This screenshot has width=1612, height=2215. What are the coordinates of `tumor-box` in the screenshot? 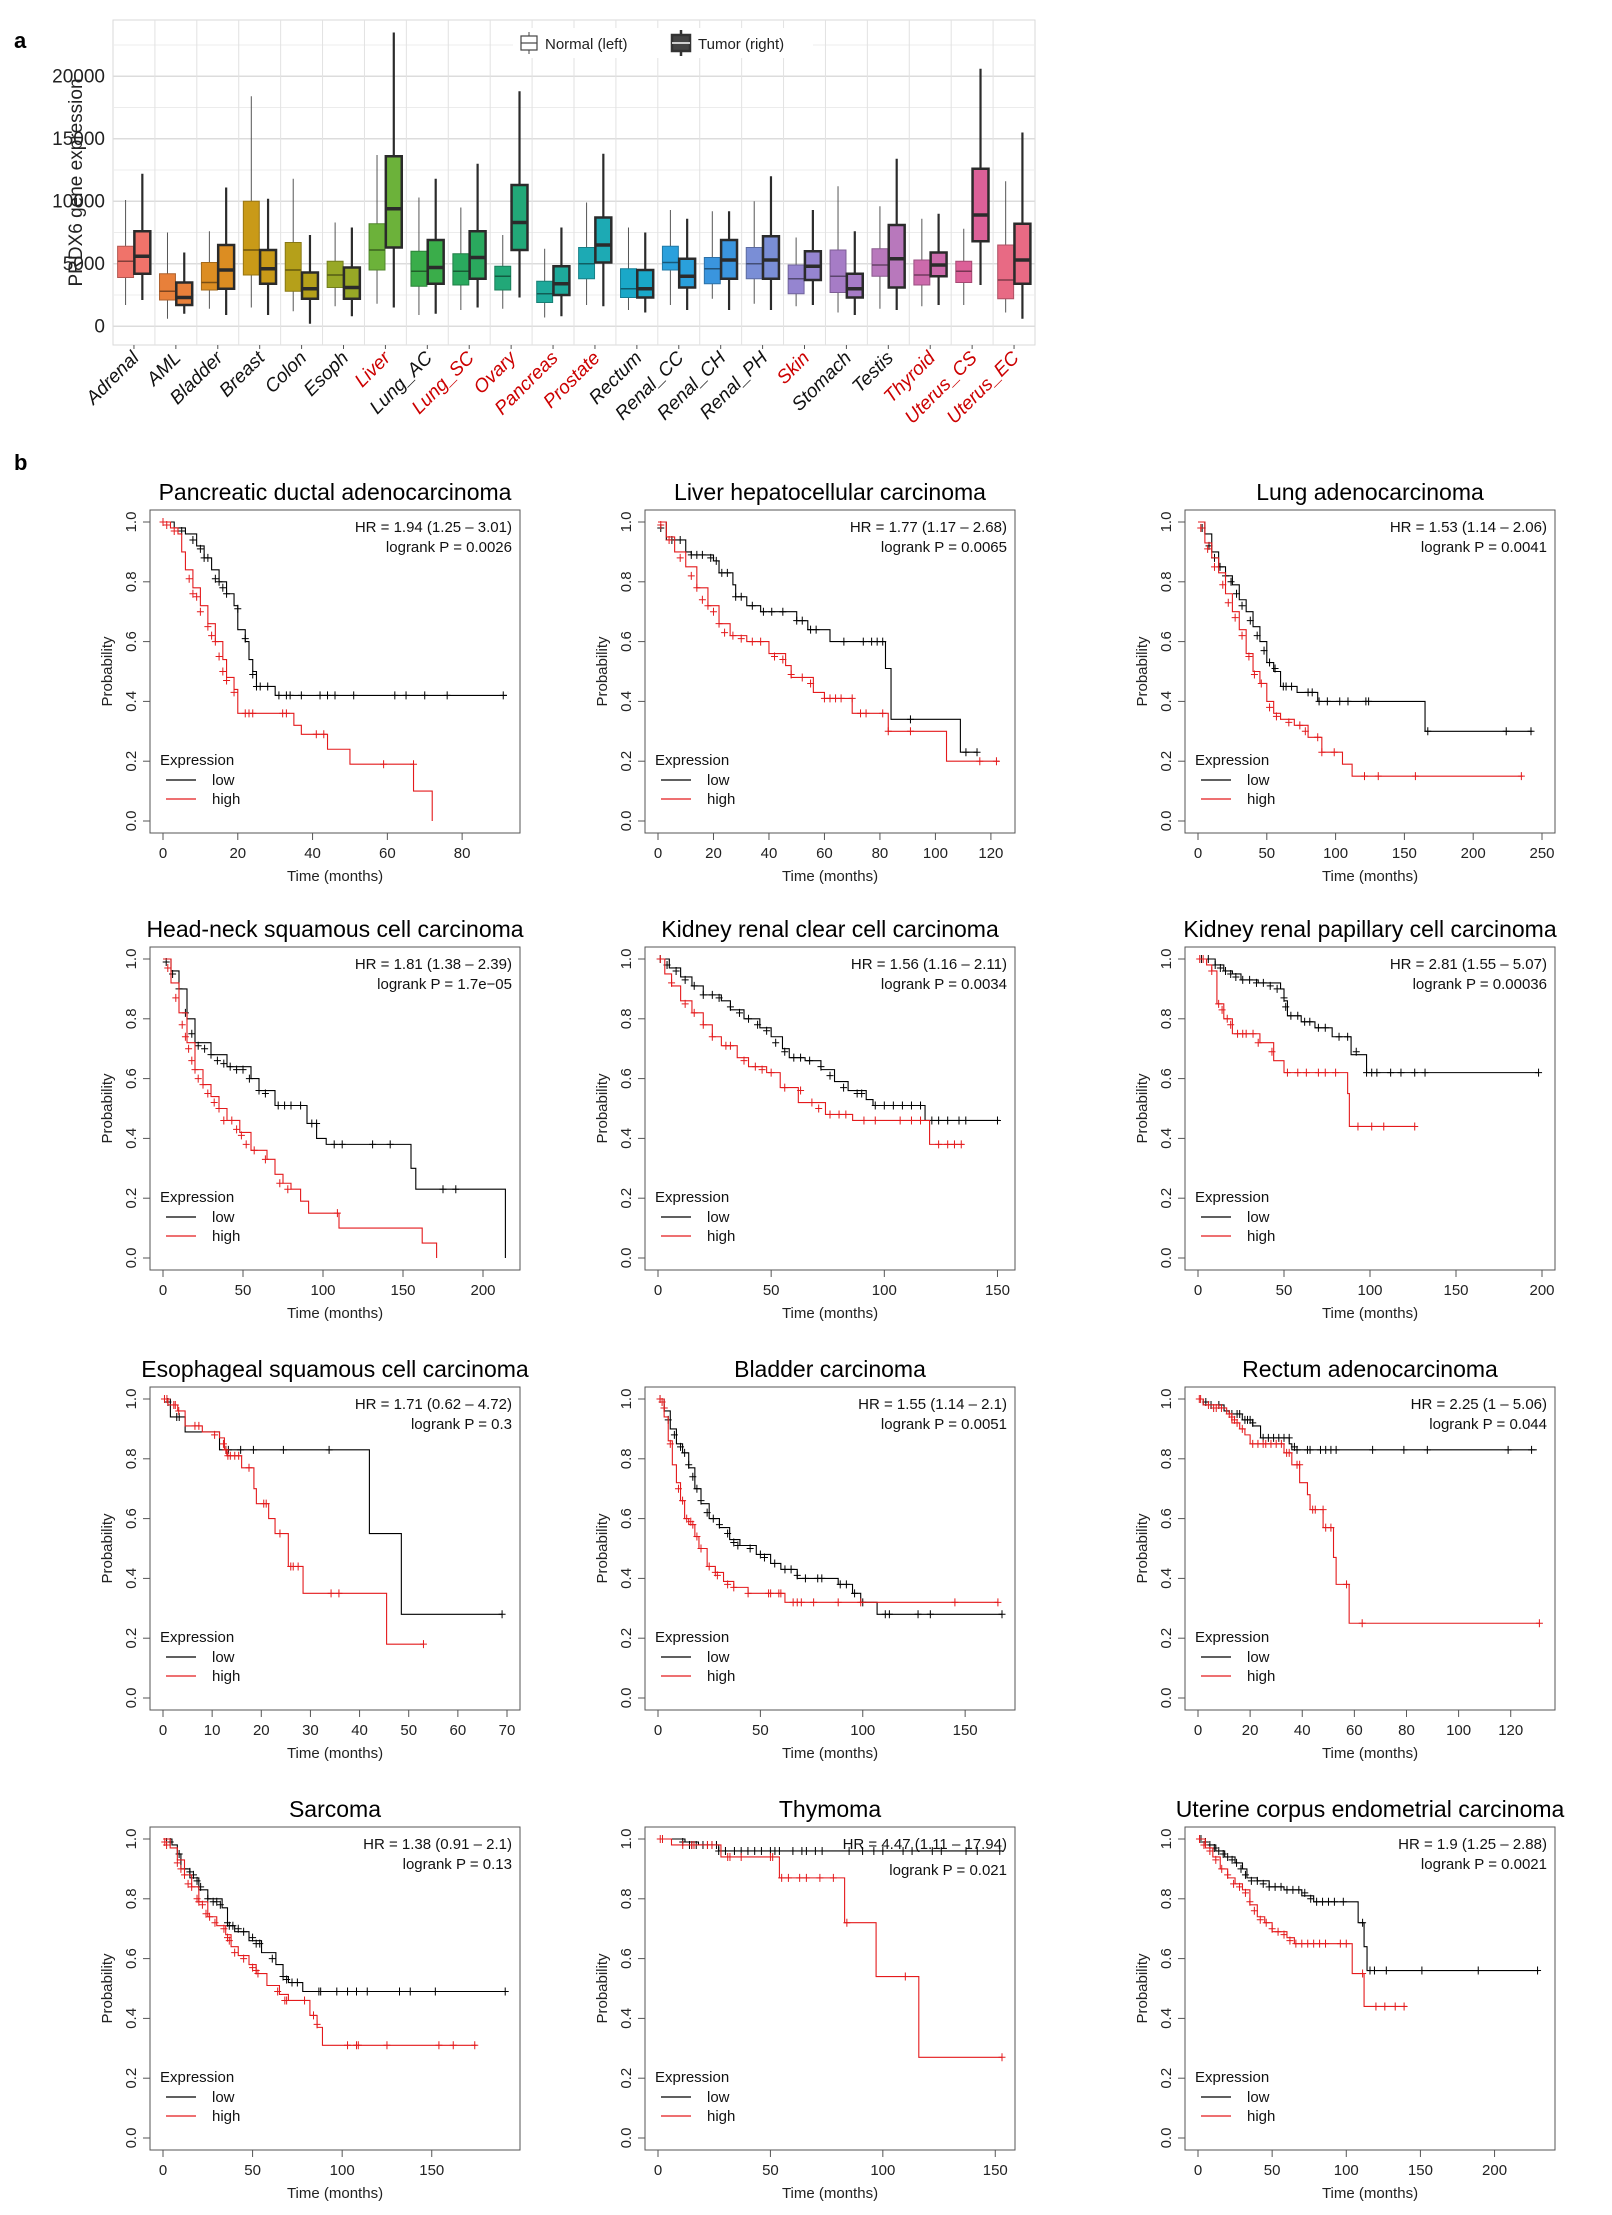 It's located at (813, 257).